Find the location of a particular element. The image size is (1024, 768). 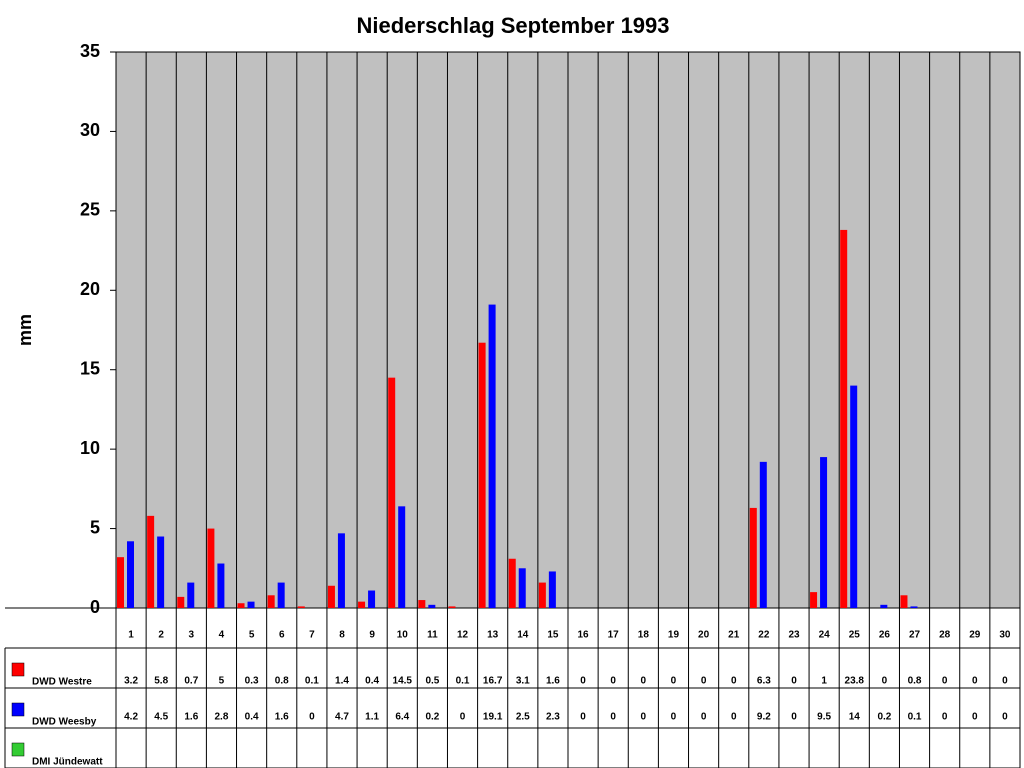

x-tick-label: 18 is located at coordinates (644, 635).